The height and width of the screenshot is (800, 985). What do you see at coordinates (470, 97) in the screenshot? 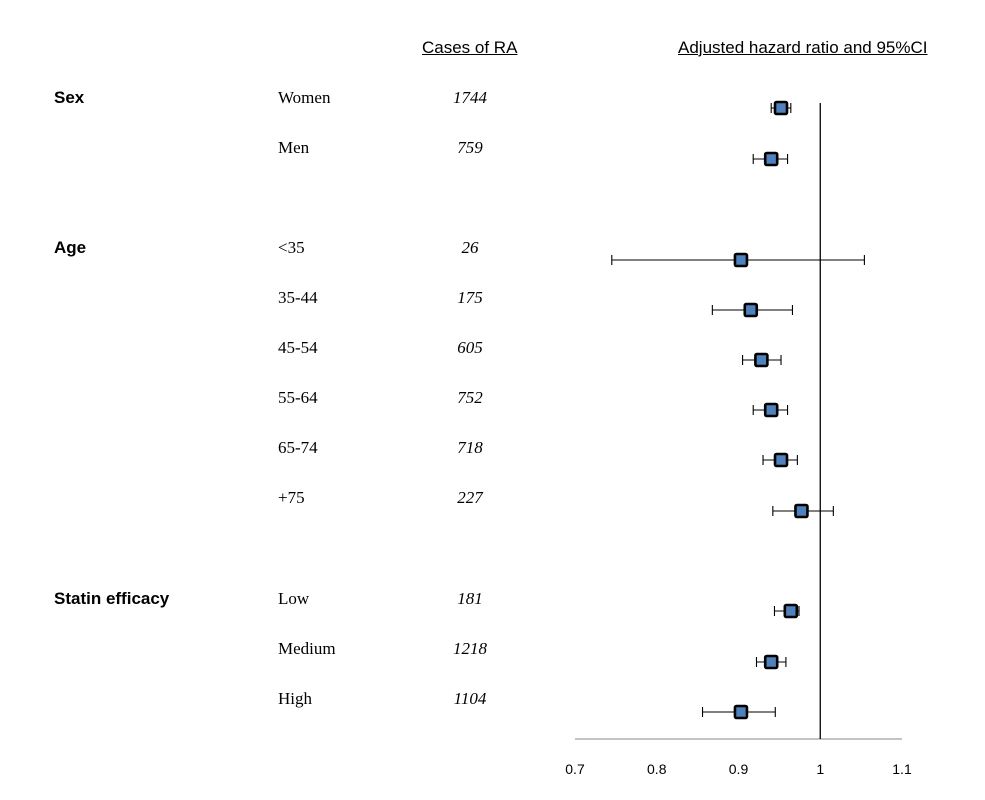
I see `cases-women: 1744` at bounding box center [470, 97].